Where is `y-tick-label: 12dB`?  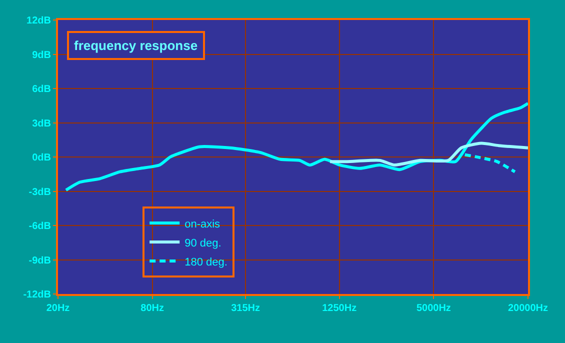 y-tick-label: 12dB is located at coordinates (38, 21).